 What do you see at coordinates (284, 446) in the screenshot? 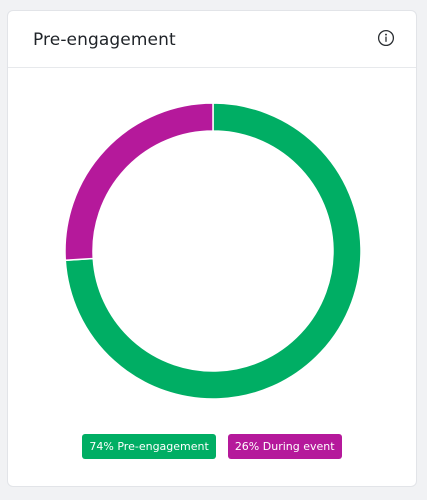
I see `legend-item-during-event: 26% During event` at bounding box center [284, 446].